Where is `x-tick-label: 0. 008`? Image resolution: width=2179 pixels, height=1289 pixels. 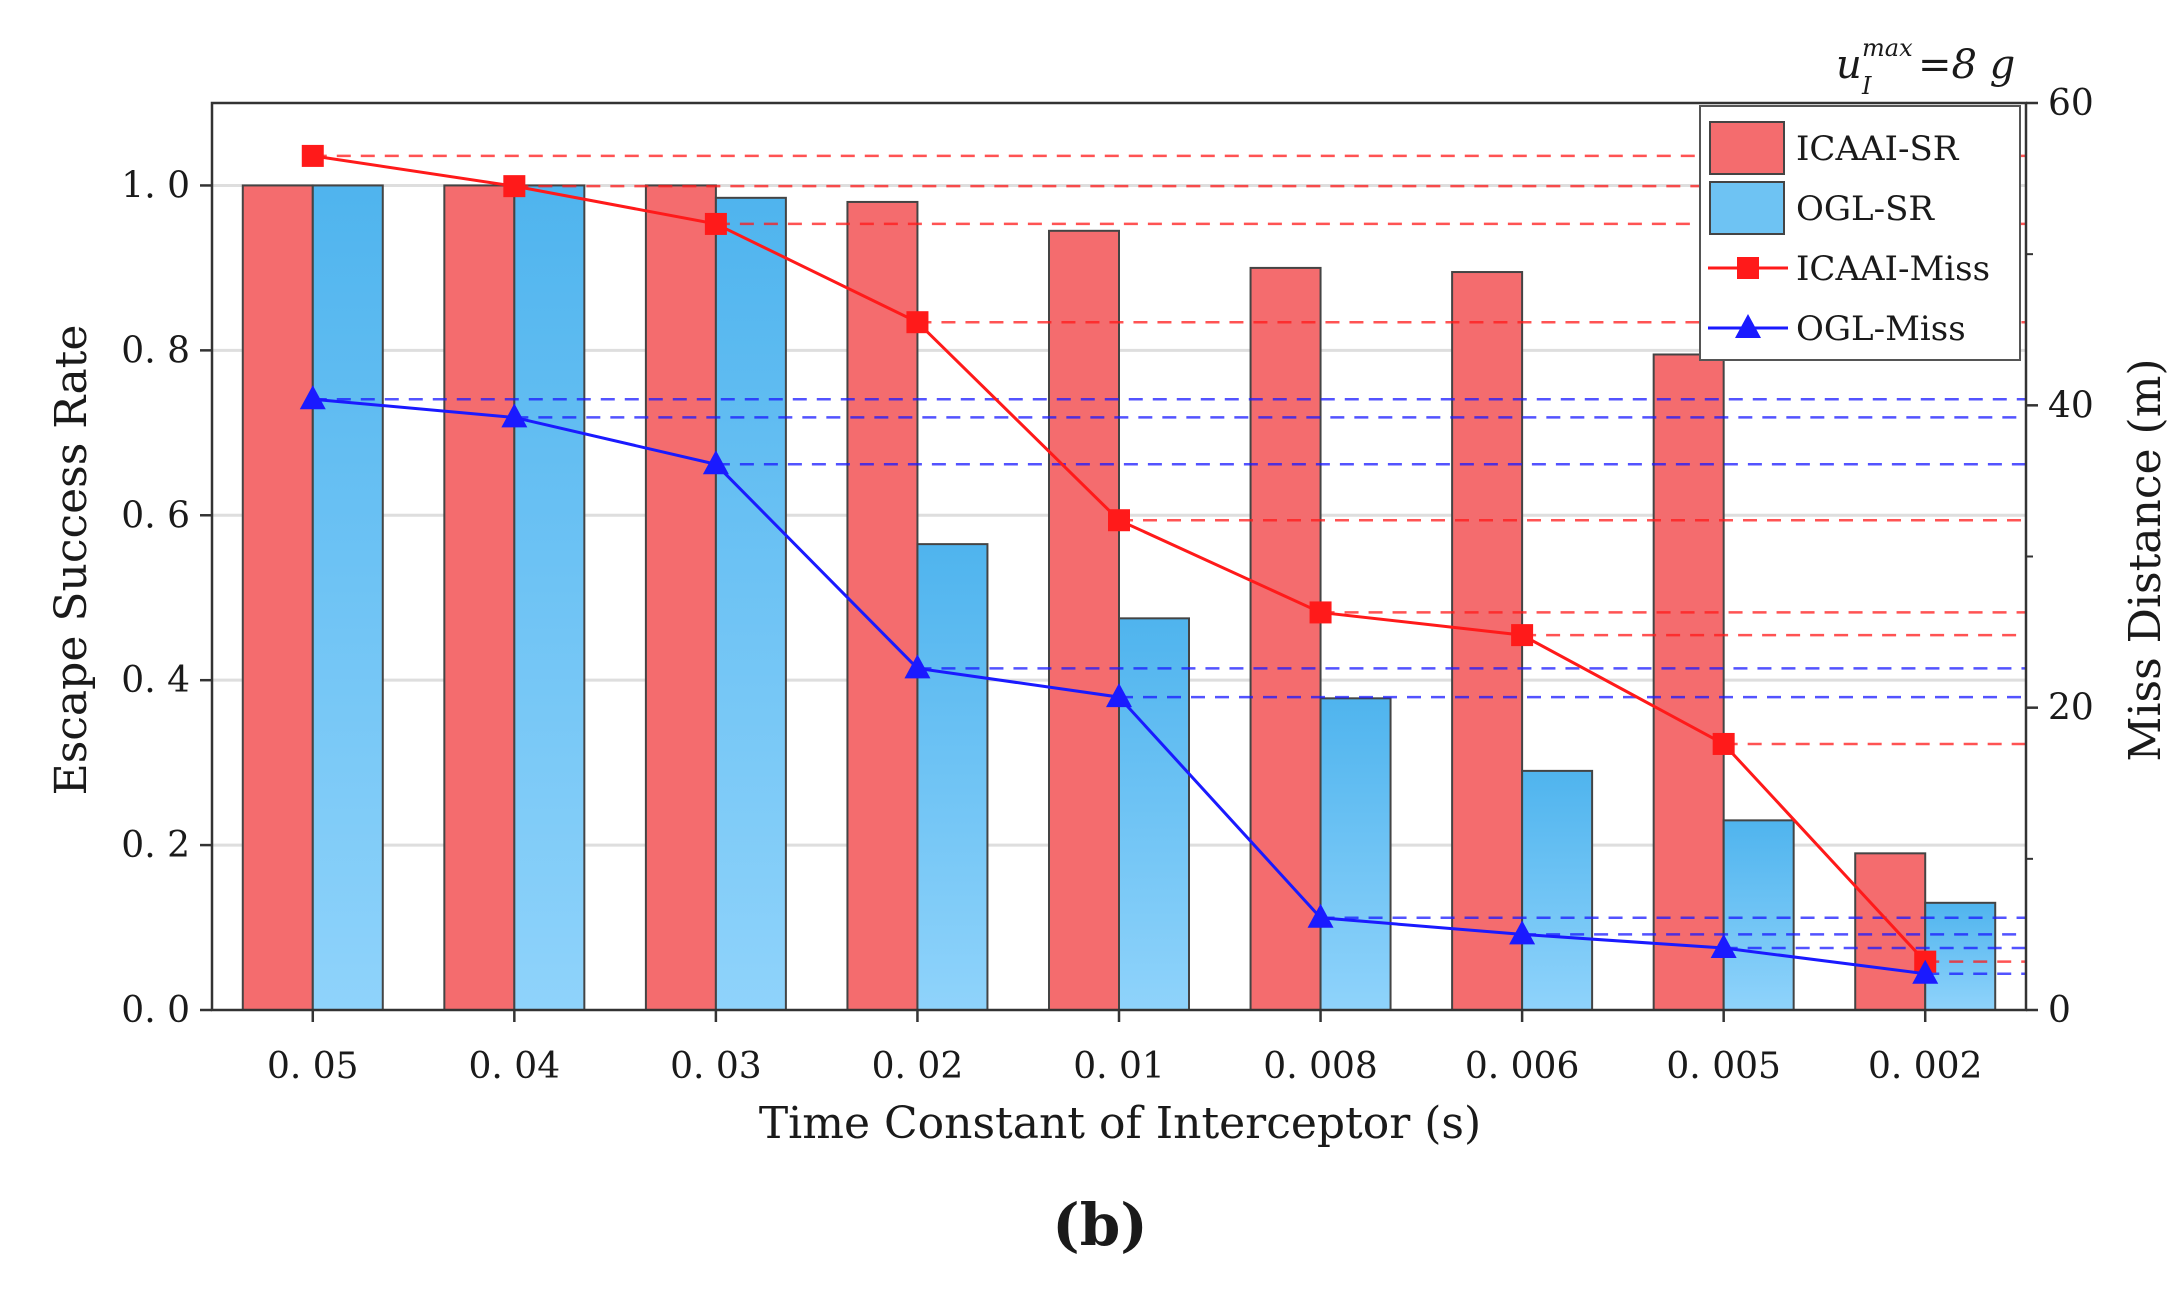
x-tick-label: 0. 008 is located at coordinates (1320, 1066).